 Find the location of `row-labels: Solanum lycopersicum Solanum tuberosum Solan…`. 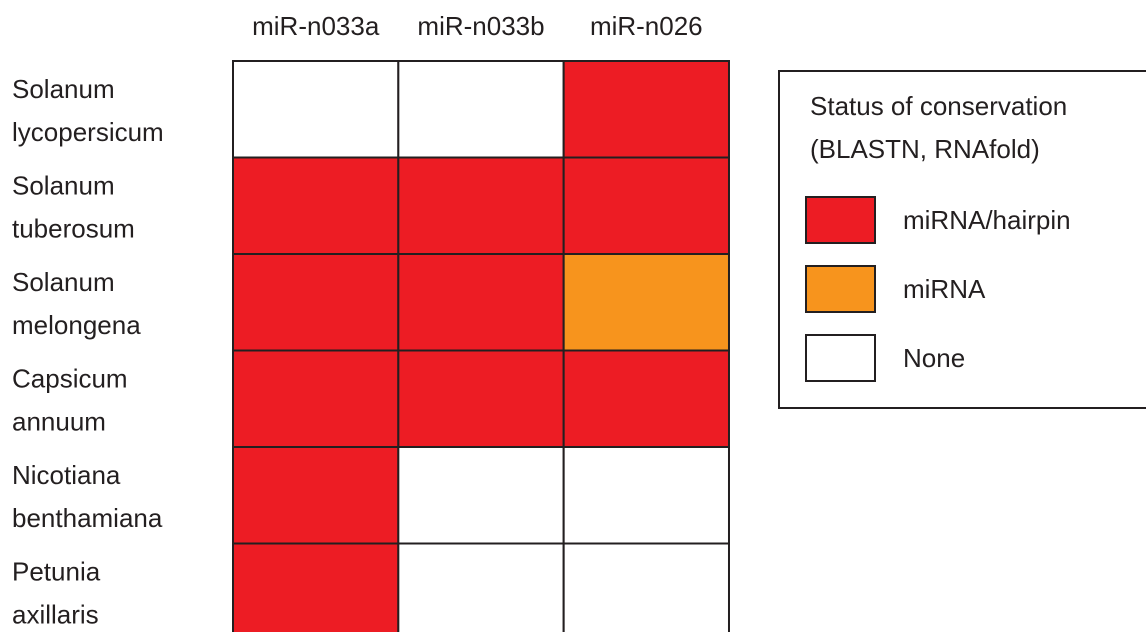

row-labels: Solanum lycopersicum Solanum tuberosum Solan… is located at coordinates (88, 352).